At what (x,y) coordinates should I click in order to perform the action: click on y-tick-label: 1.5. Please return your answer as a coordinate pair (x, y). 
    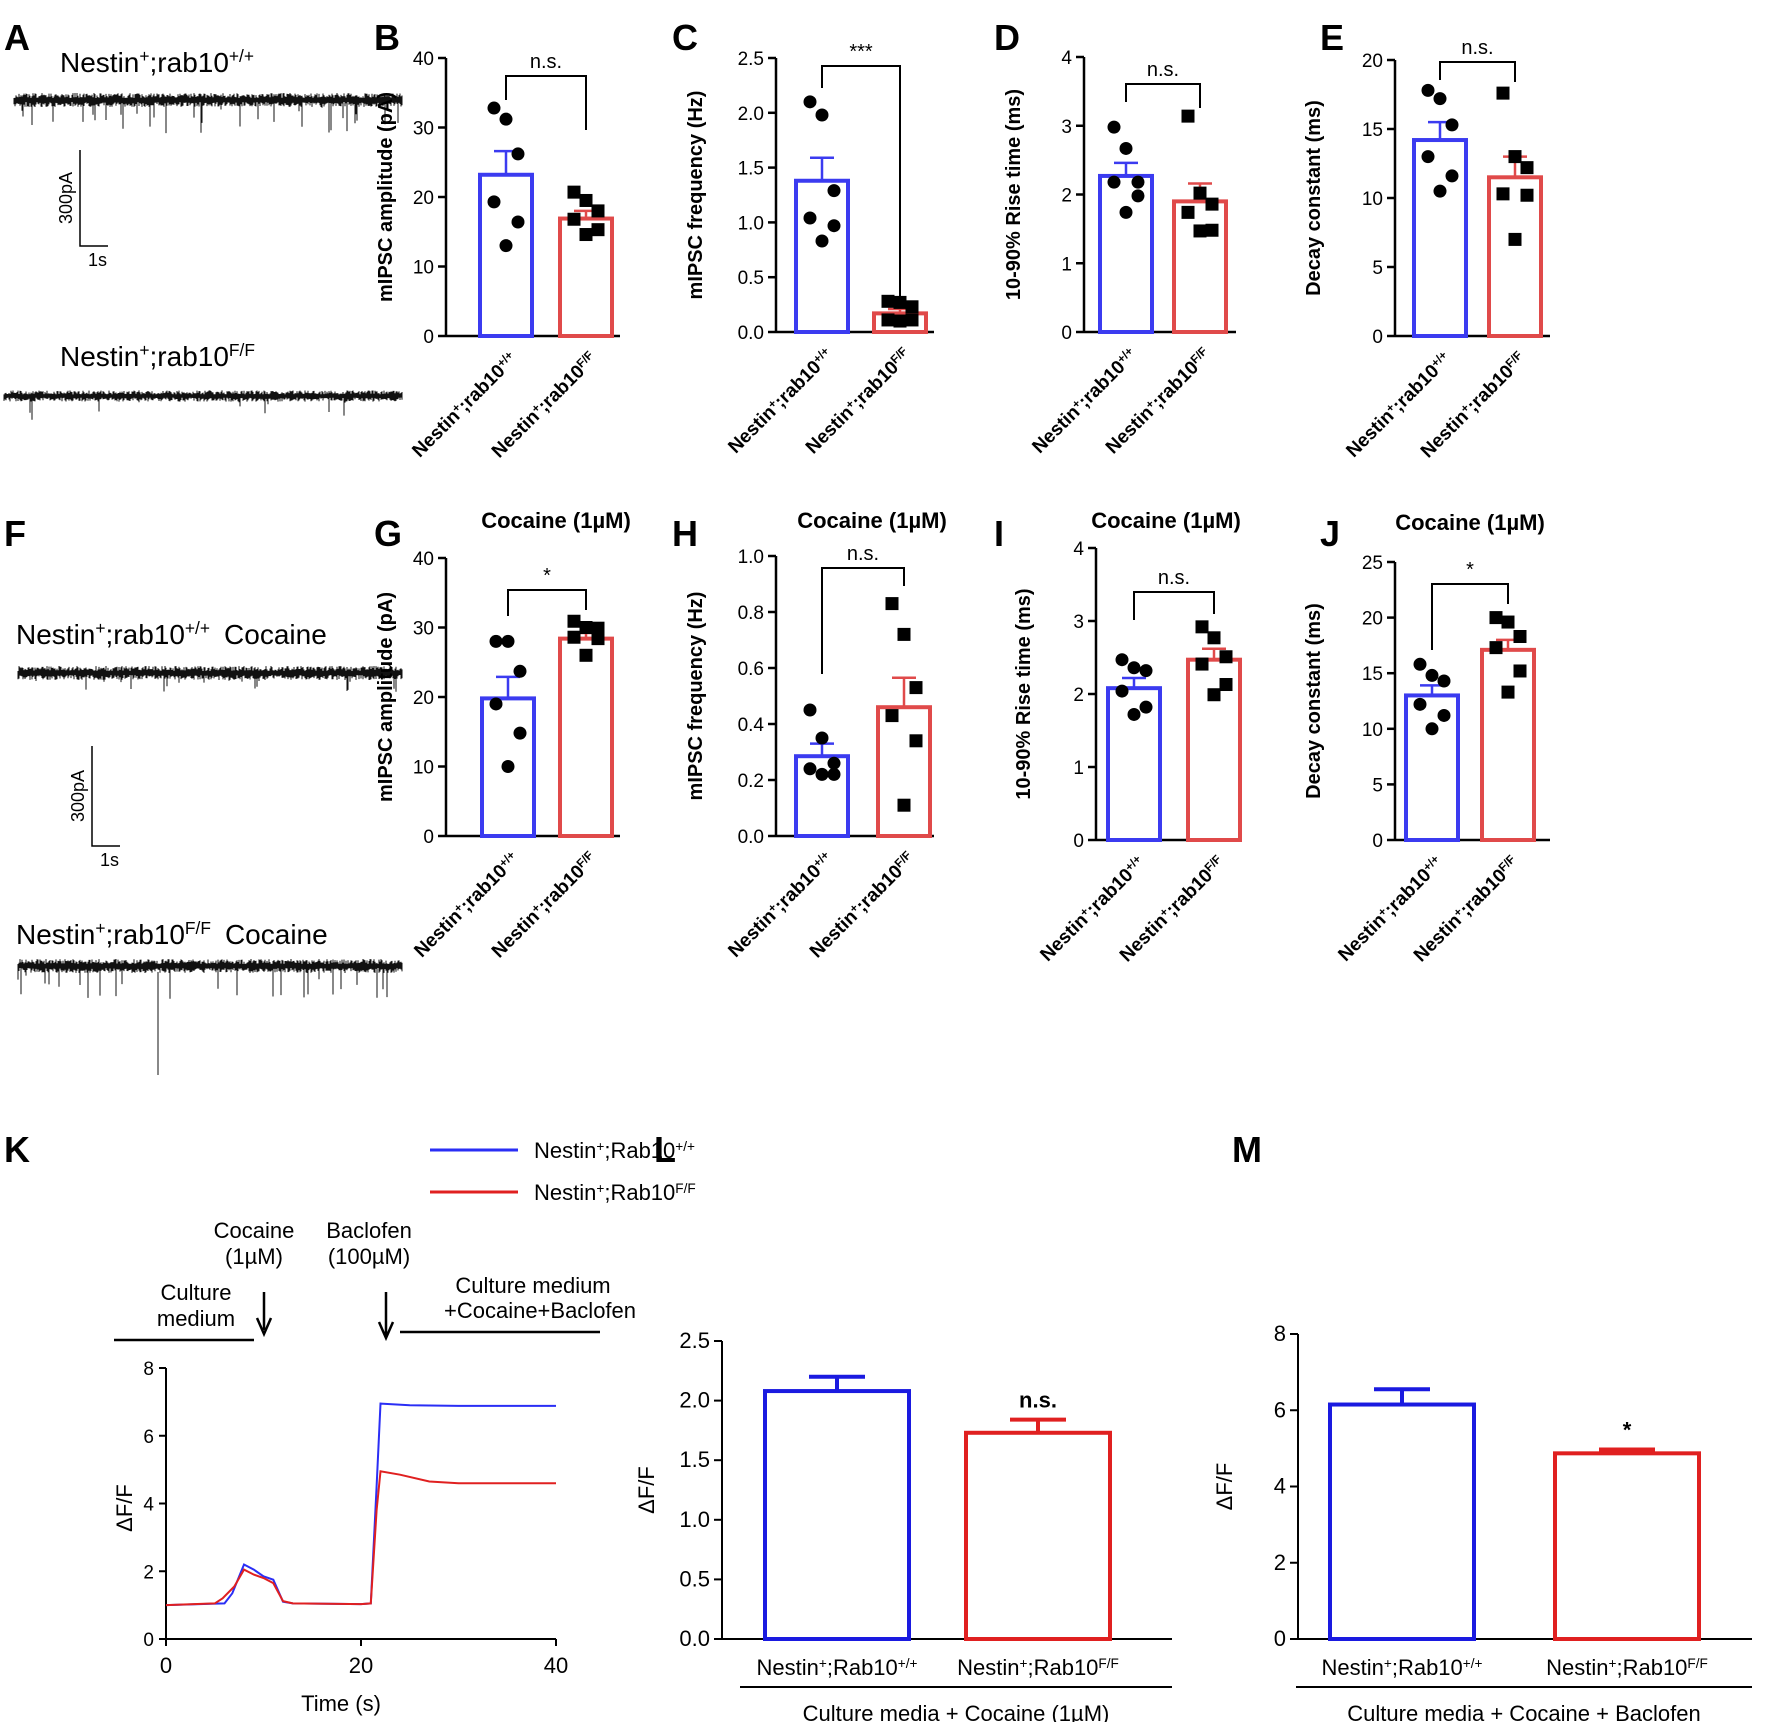
    Looking at the image, I should click on (694, 1459).